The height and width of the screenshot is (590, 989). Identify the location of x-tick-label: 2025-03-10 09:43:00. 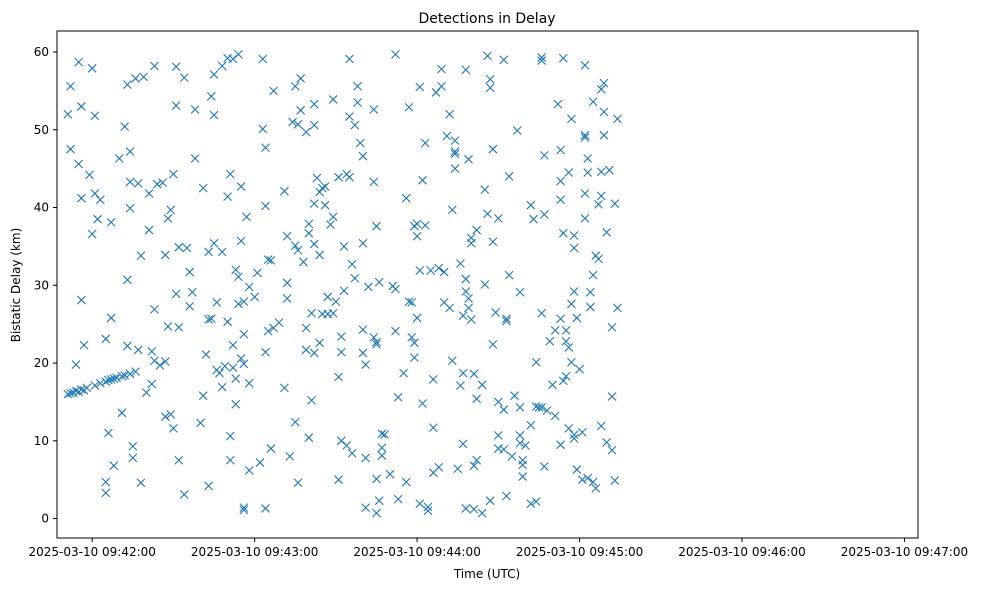
(254, 552).